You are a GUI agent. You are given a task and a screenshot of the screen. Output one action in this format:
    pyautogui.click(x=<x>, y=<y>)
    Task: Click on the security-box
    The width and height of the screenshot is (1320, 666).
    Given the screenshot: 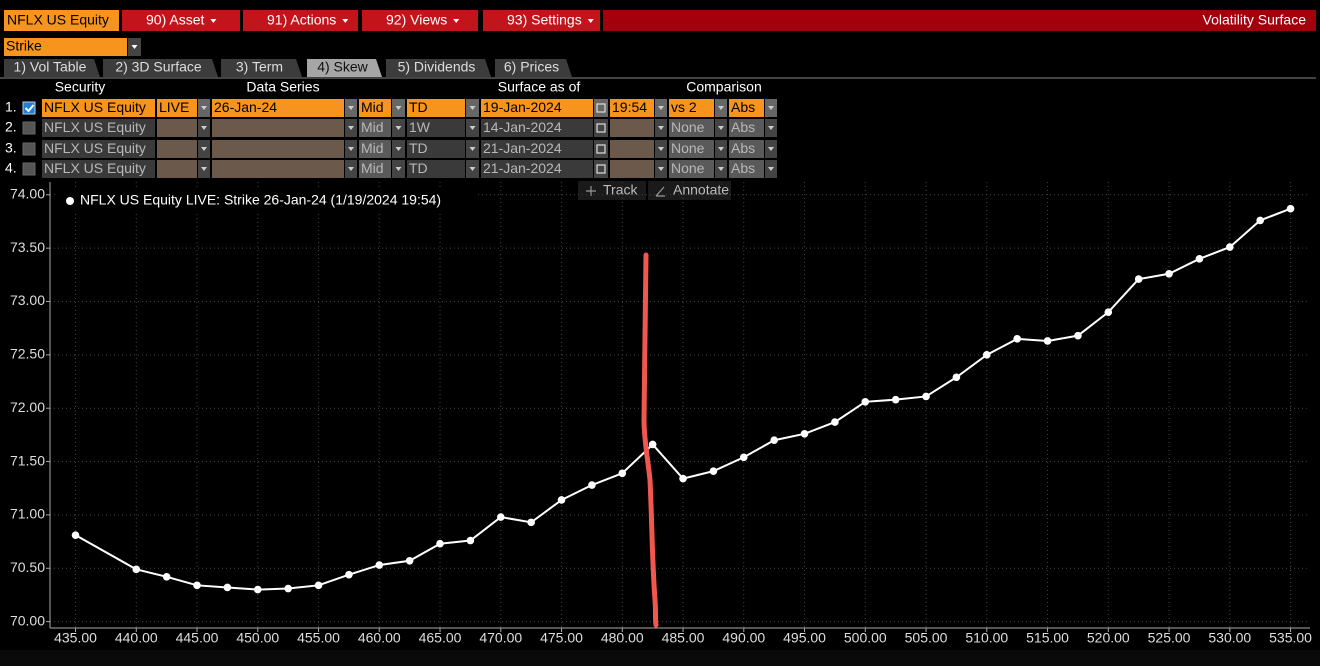 What is the action you would take?
    pyautogui.click(x=61, y=20)
    